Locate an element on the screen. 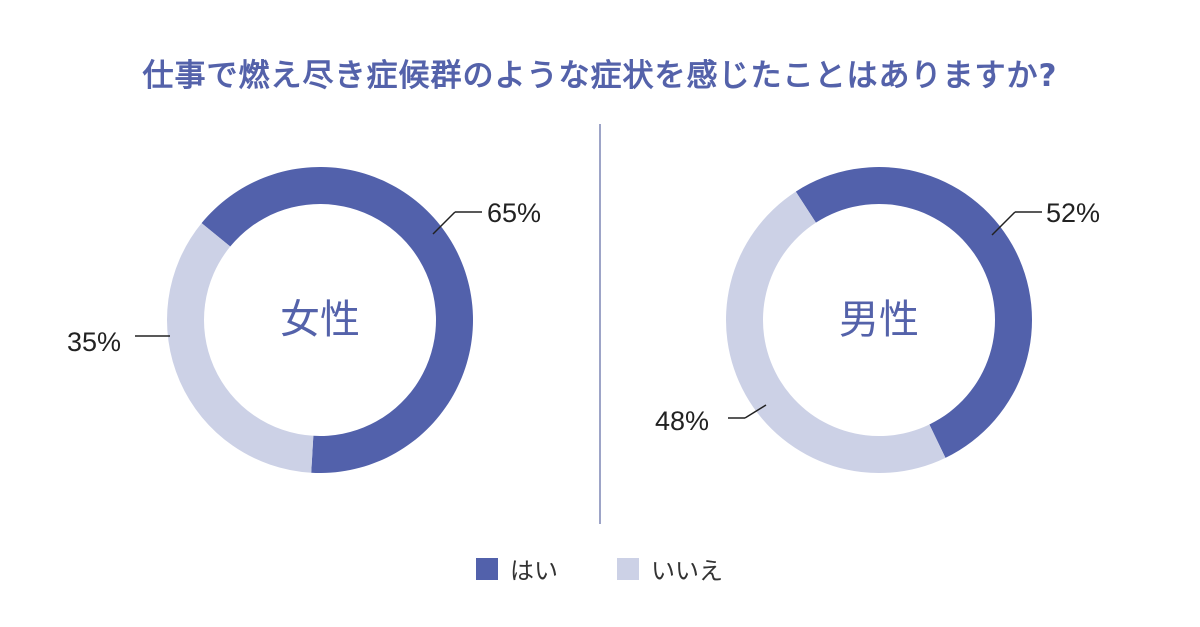  female-yes-segment is located at coordinates (337, 320).